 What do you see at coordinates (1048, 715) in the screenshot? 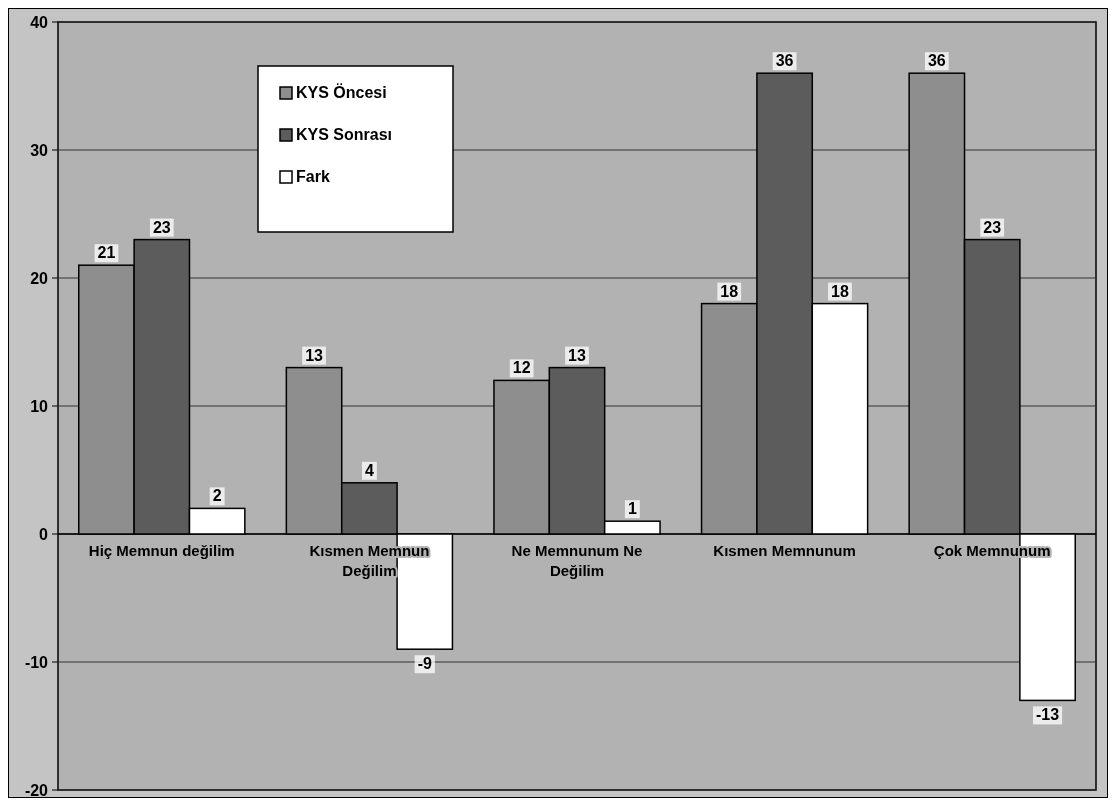
I see `data-label: -13` at bounding box center [1048, 715].